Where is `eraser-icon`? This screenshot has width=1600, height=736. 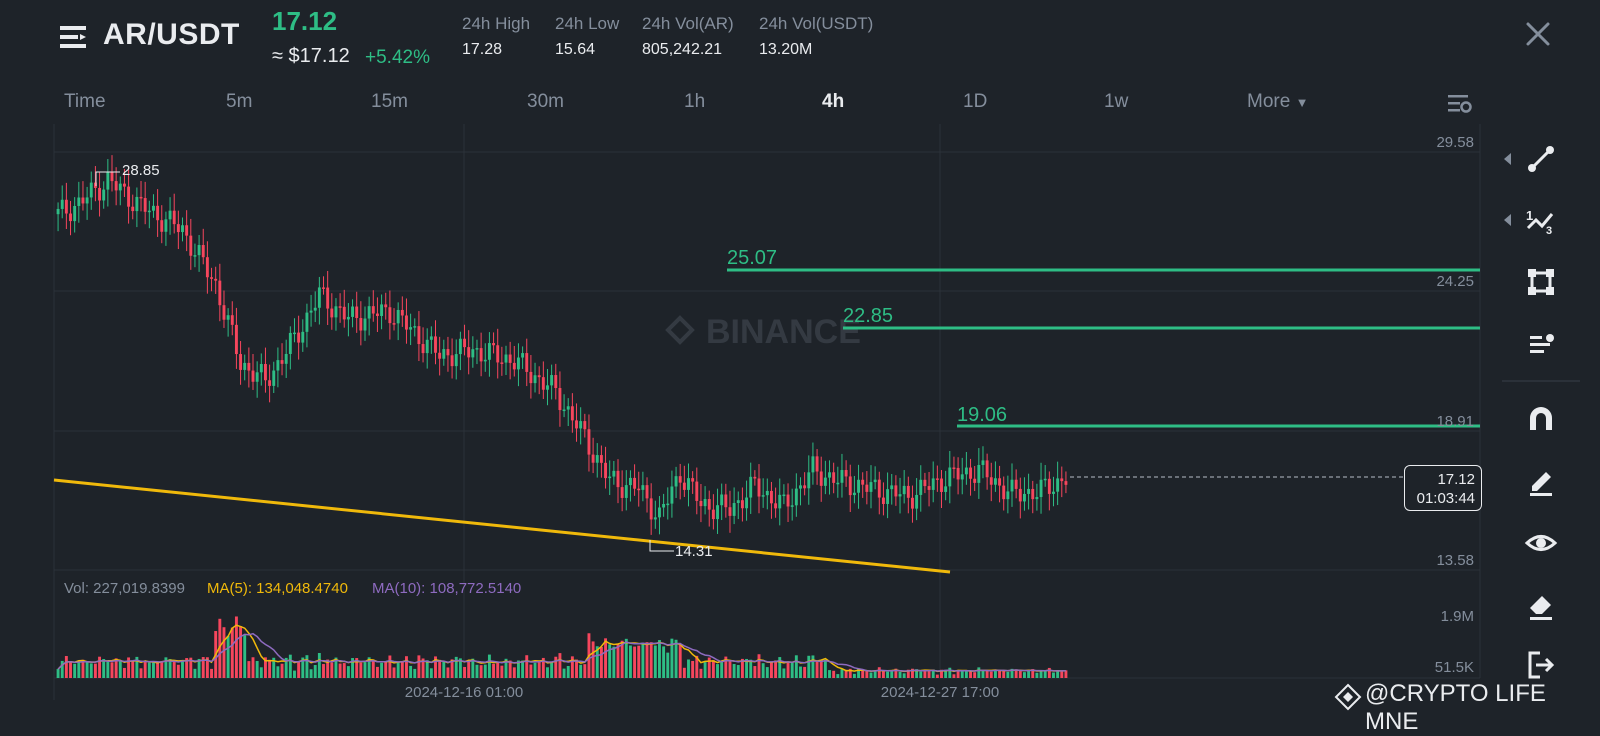
eraser-icon is located at coordinates (1541, 605).